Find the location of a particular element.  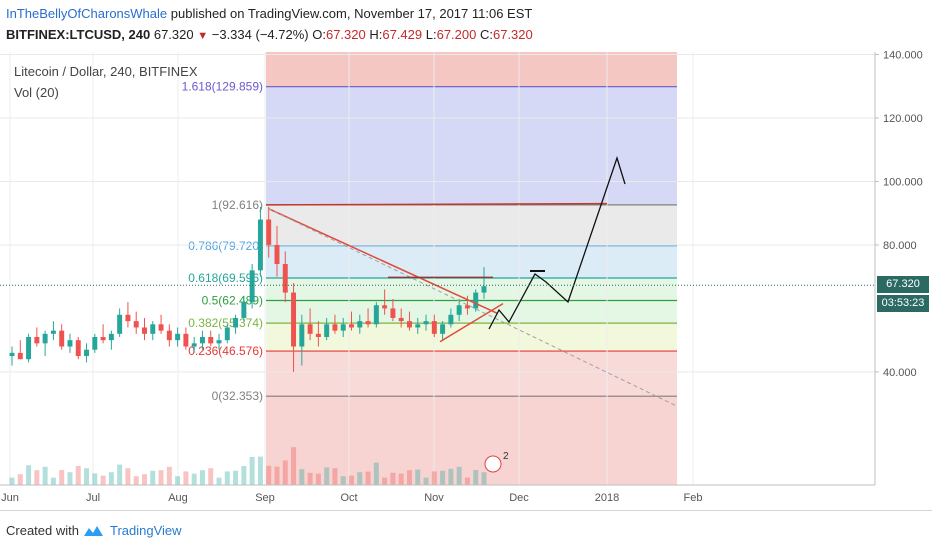

price-tick-label: 120.000 is located at coordinates (903, 119).